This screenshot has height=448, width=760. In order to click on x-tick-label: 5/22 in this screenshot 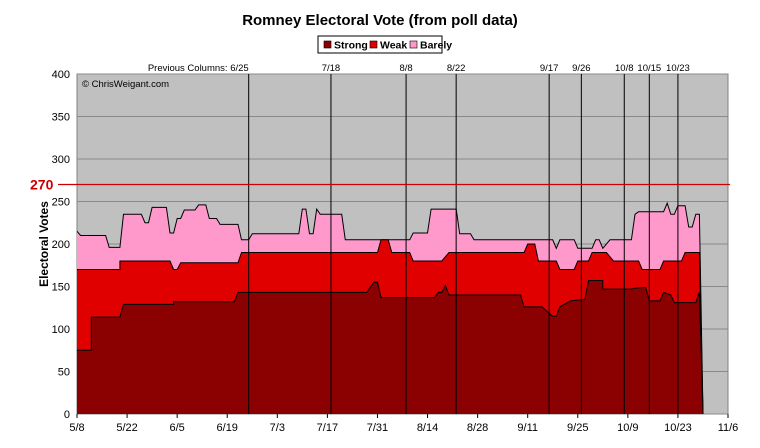, I will do `click(126, 428)`.